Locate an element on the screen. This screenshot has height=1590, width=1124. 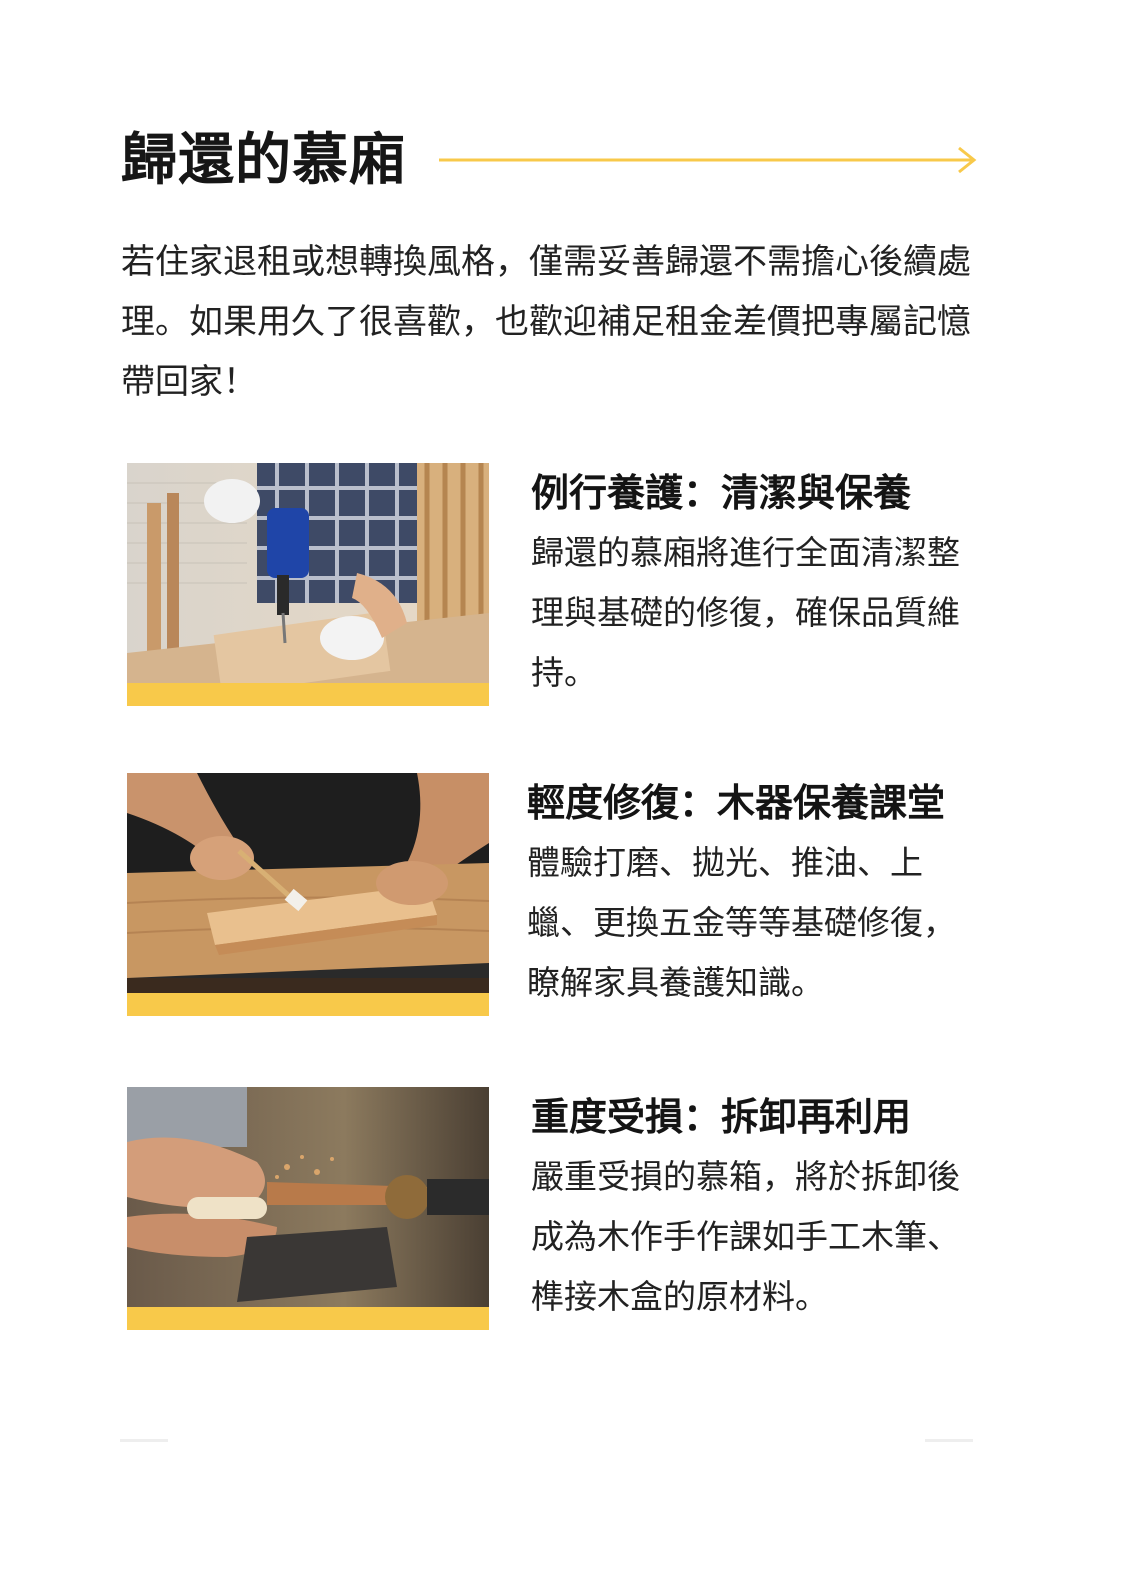
card-text: 體驗打磨、拋光、推油、上蠟、更換五金等等基礎修復，瞭解家具養護知識。 is located at coordinates (741, 922).